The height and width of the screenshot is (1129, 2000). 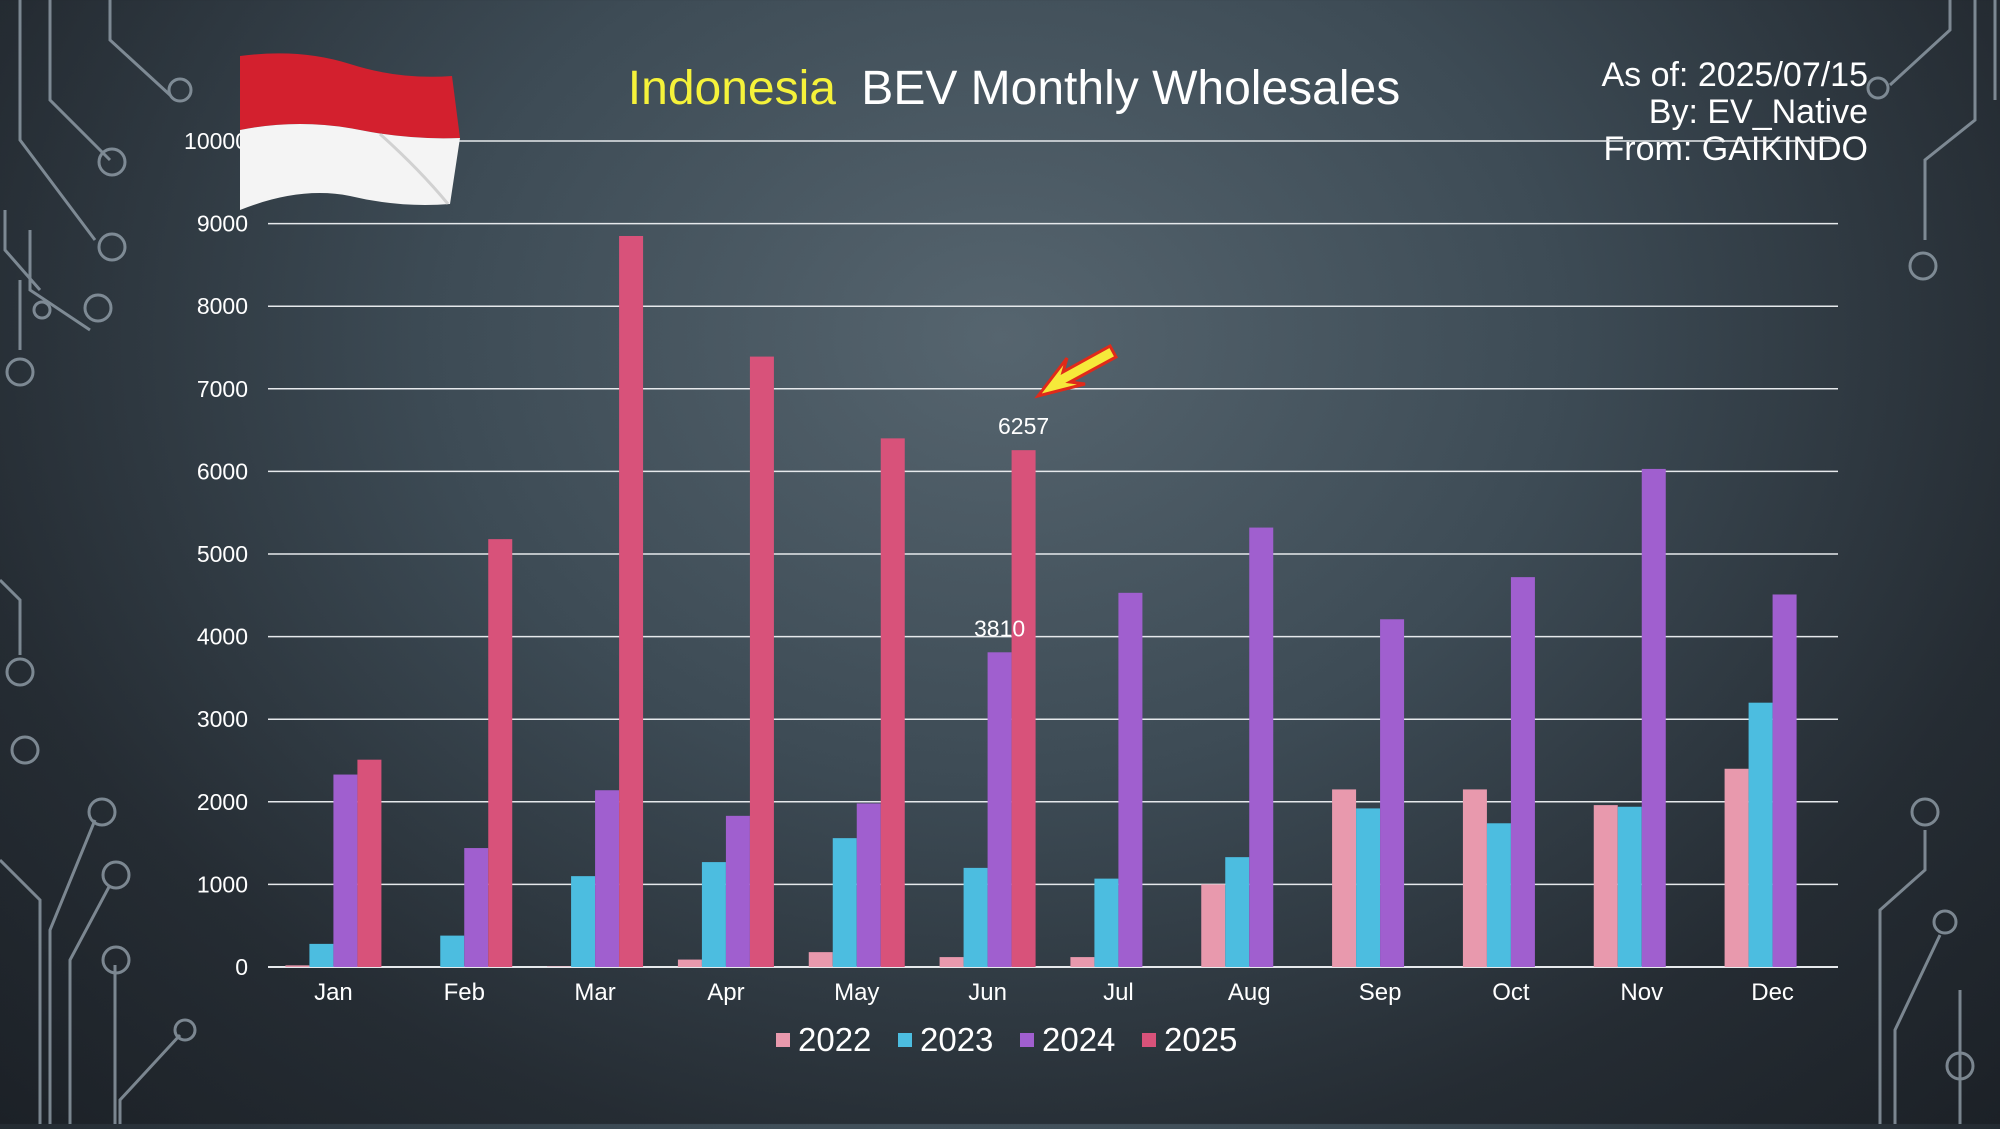 I want to click on x-tick-label: Oct, so click(x=1511, y=992).